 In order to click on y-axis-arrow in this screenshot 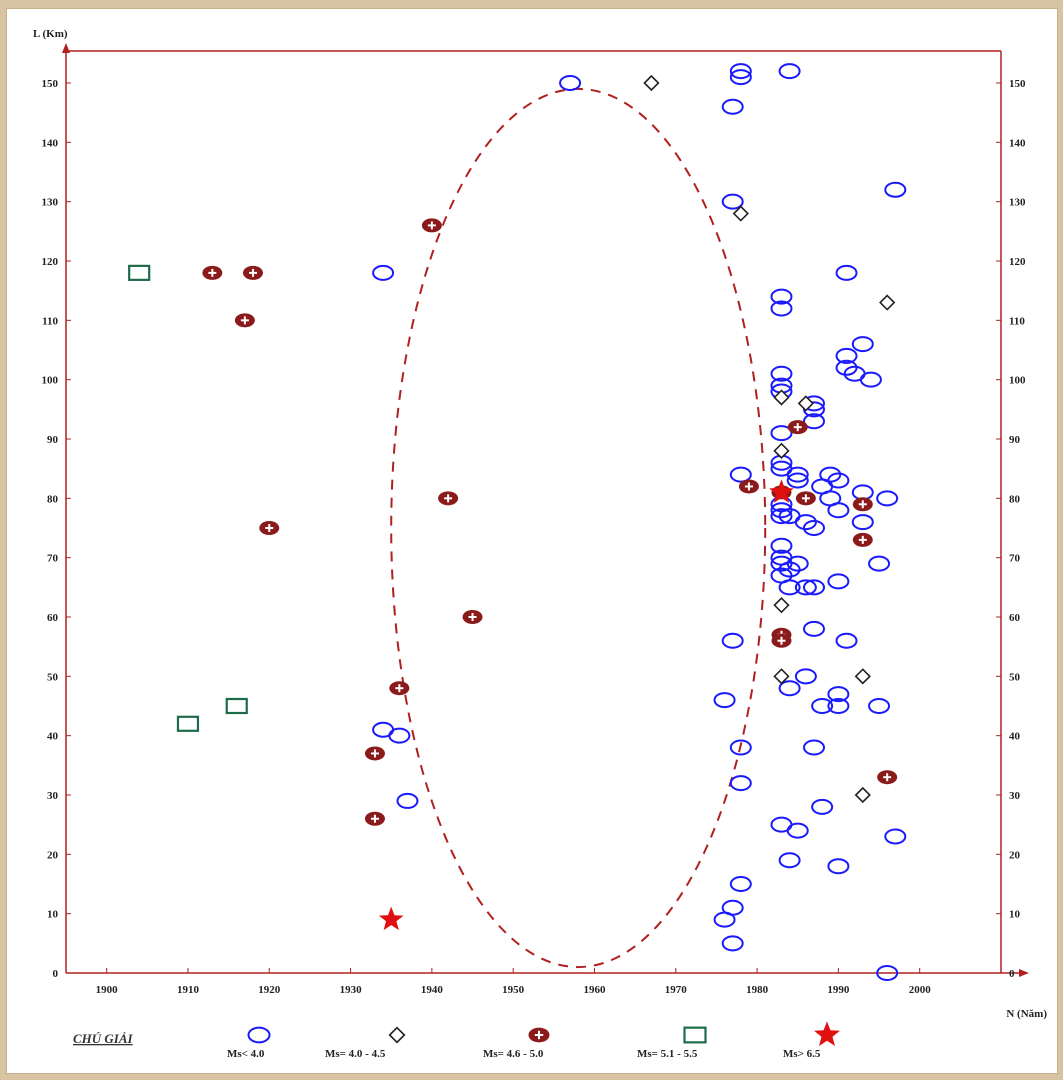, I will do `click(66, 48)`.